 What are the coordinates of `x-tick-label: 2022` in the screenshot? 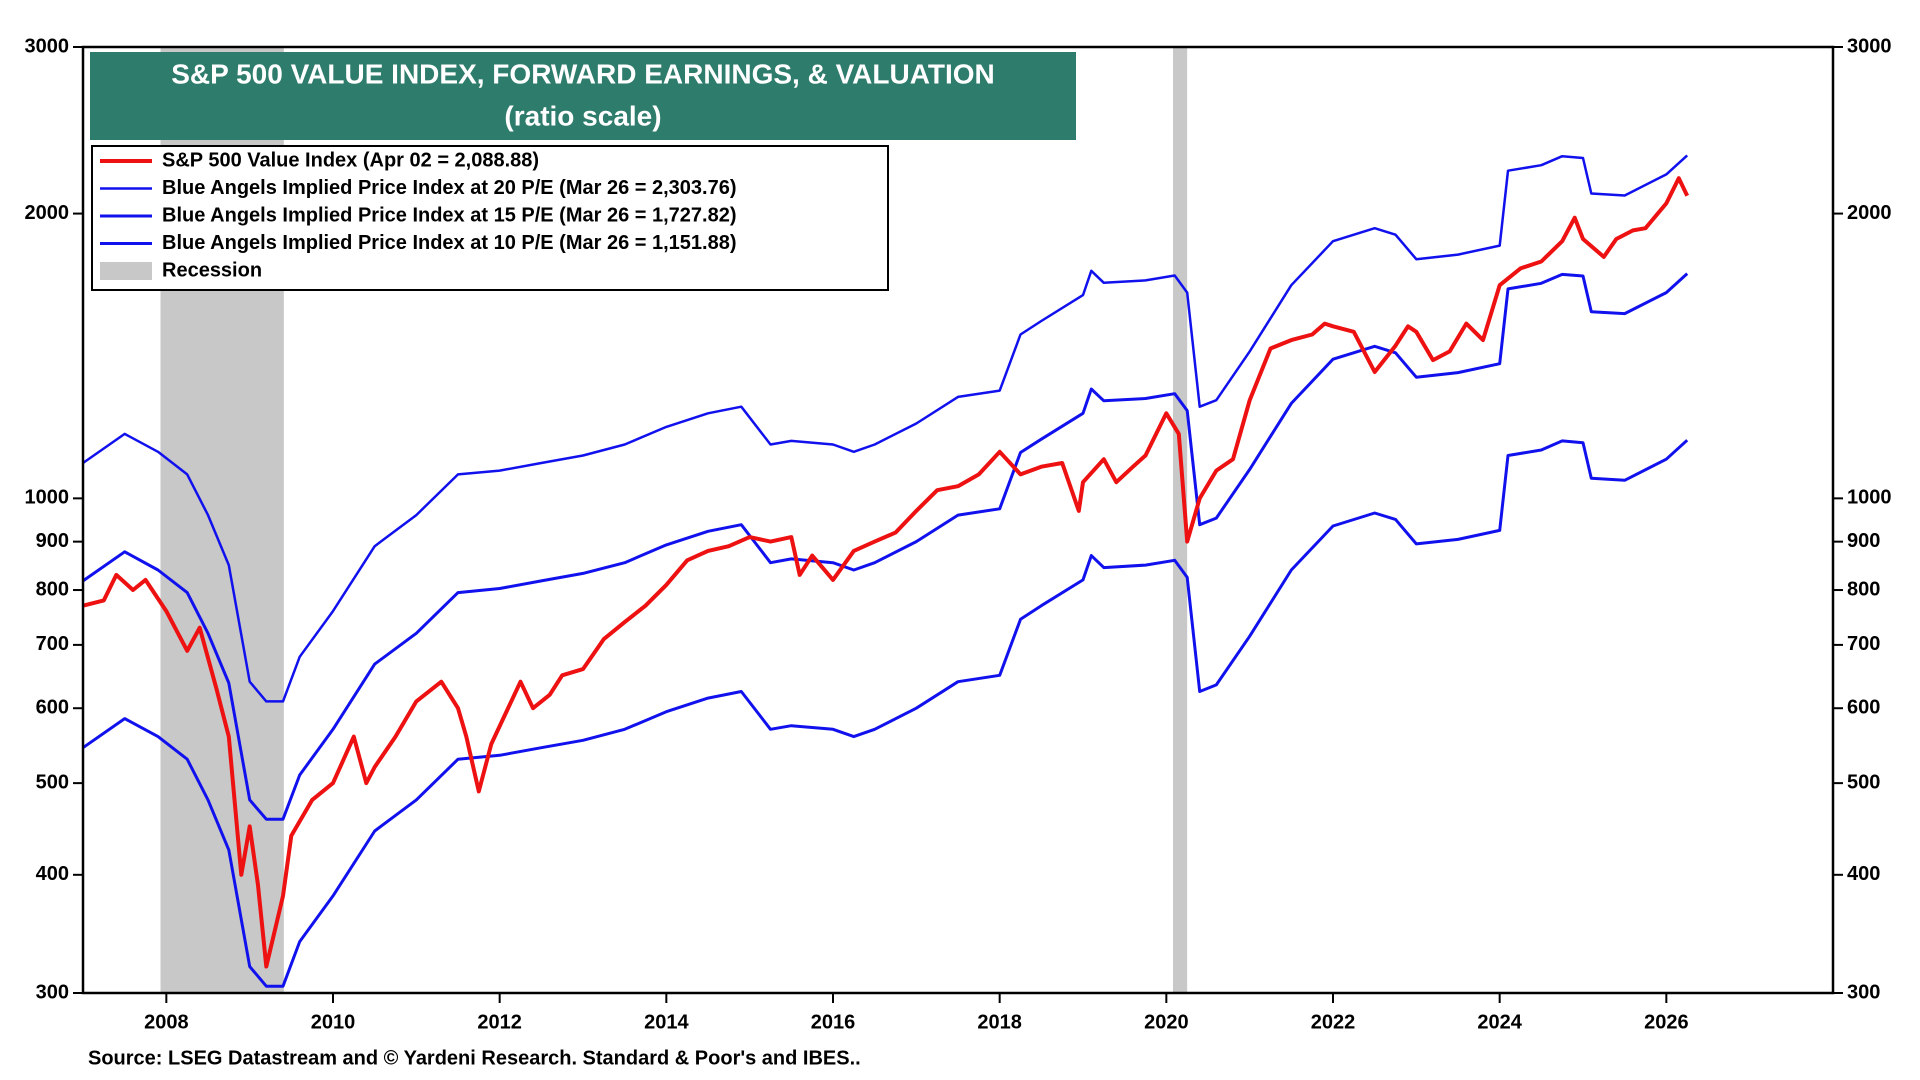 It's located at (1333, 1022).